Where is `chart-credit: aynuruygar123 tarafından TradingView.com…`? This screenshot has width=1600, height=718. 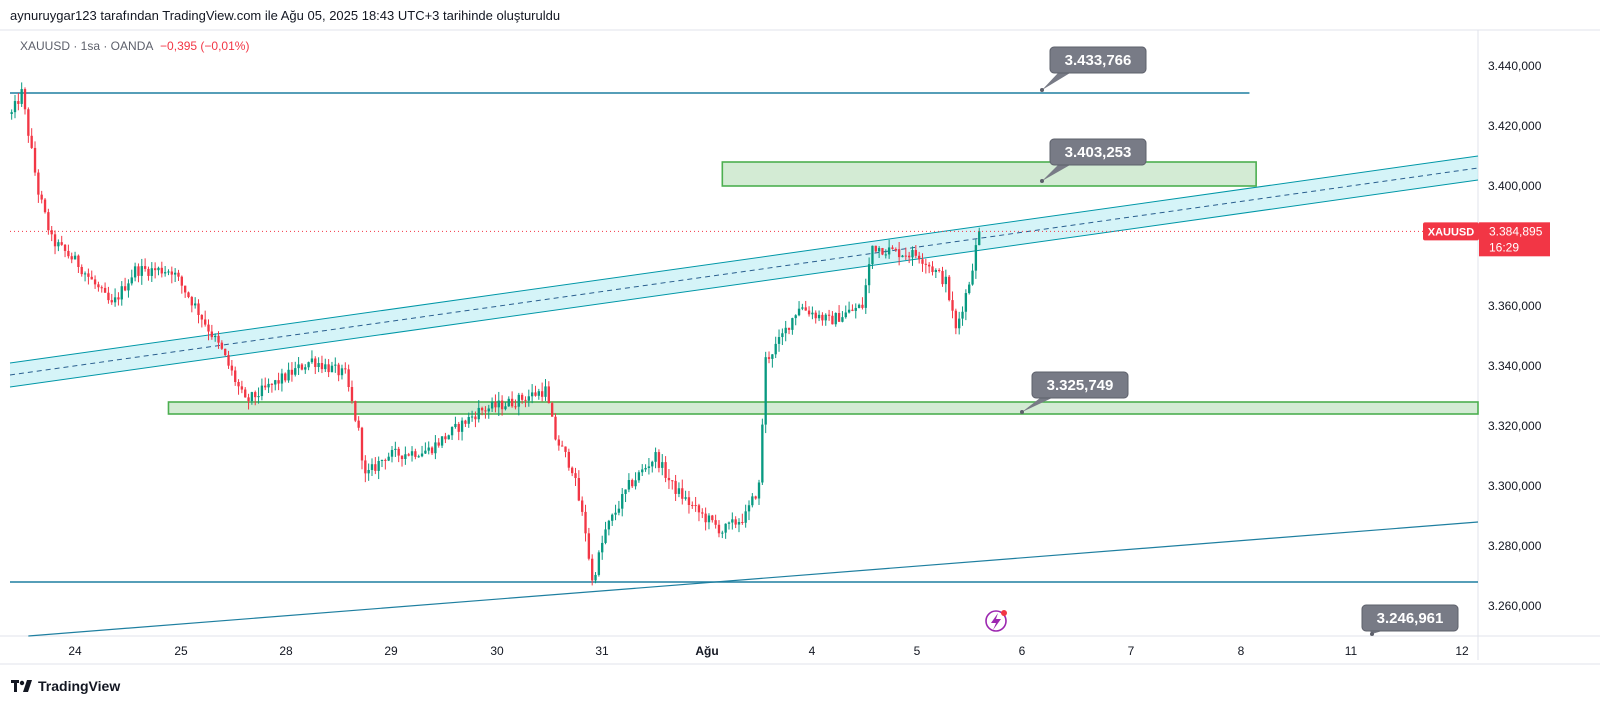 chart-credit: aynuruygar123 tarafından TradingView.com… is located at coordinates (285, 15).